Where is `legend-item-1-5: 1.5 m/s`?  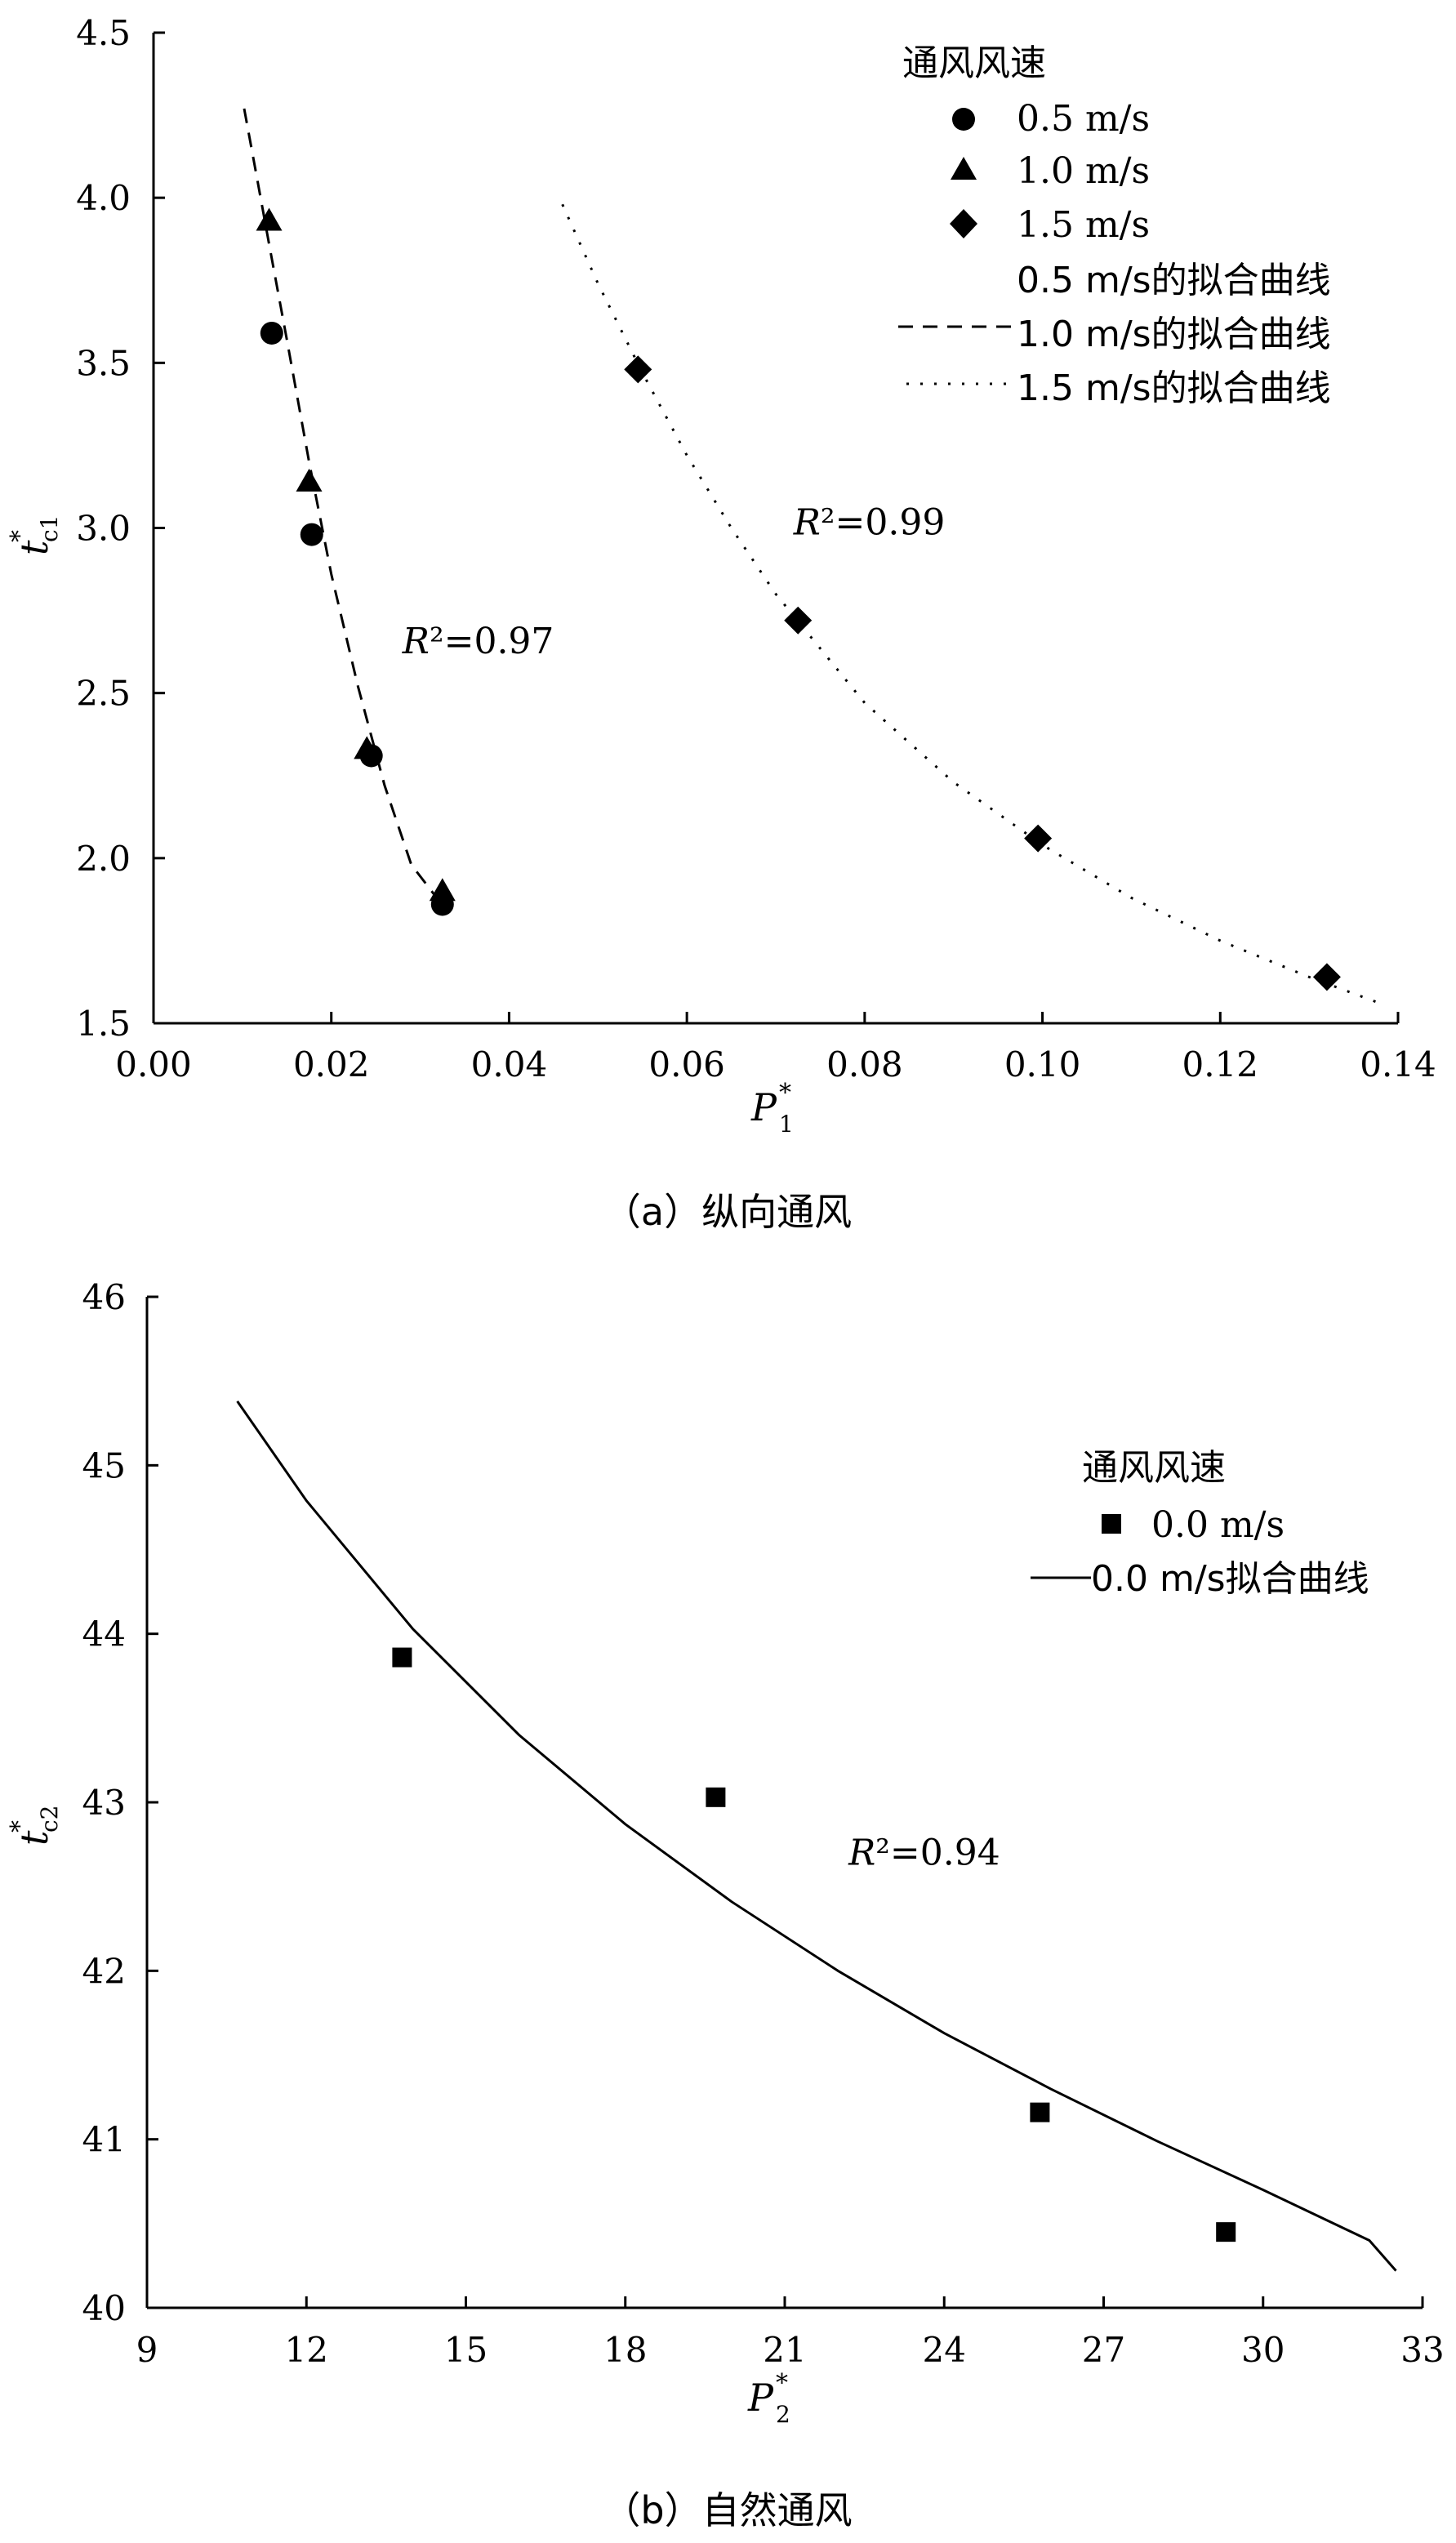
legend-item-1-5: 1.5 m/s is located at coordinates (1050, 225).